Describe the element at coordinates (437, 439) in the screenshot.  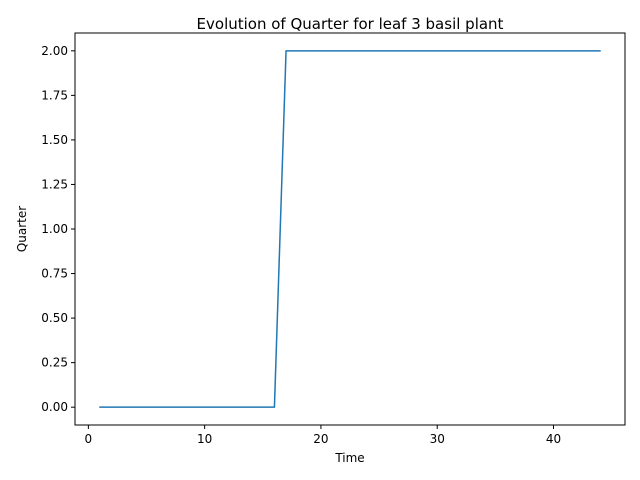
I see `x-tick-label: 30` at that location.